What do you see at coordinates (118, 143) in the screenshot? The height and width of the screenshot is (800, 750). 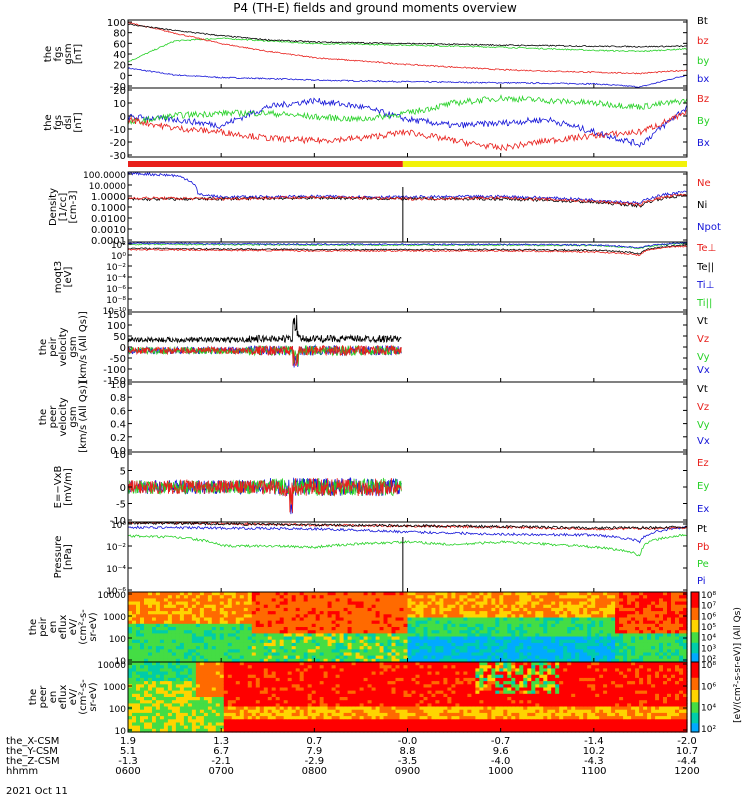 I see `y-tick-label: -20` at bounding box center [118, 143].